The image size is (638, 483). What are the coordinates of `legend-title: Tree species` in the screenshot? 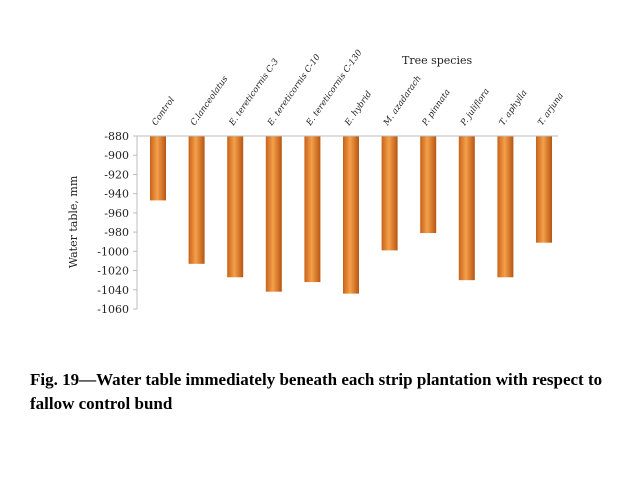 It's located at (437, 60).